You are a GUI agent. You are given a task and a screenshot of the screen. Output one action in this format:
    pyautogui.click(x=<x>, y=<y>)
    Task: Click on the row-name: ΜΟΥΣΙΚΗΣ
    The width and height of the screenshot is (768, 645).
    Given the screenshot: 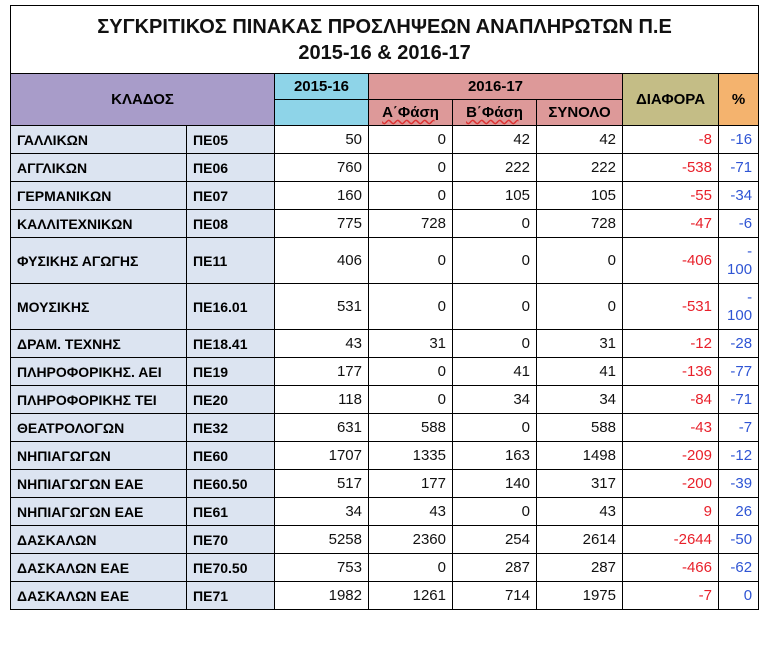 What is the action you would take?
    pyautogui.click(x=98, y=306)
    